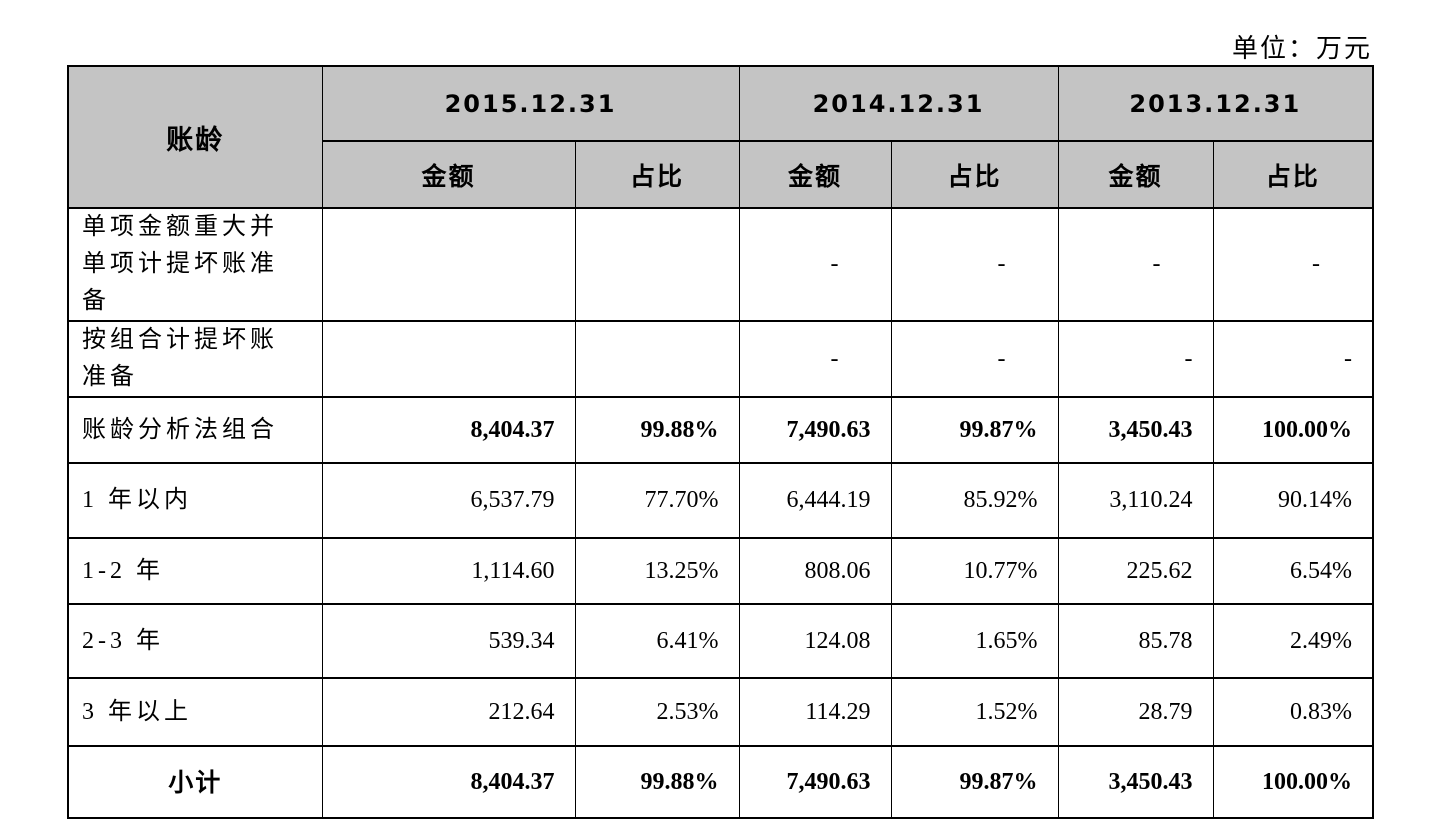 This screenshot has width=1438, height=838. Describe the element at coordinates (195, 571) in the screenshot. I see `row-label: 1-2 年` at that location.